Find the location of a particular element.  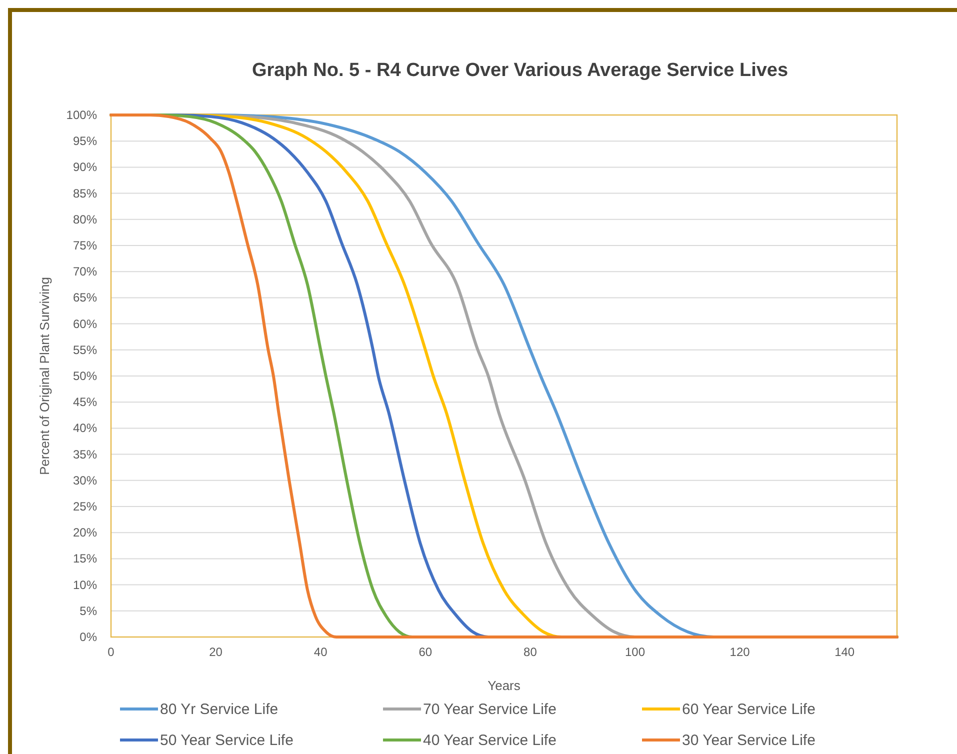

y-tick-label: 85% is located at coordinates (85, 193).